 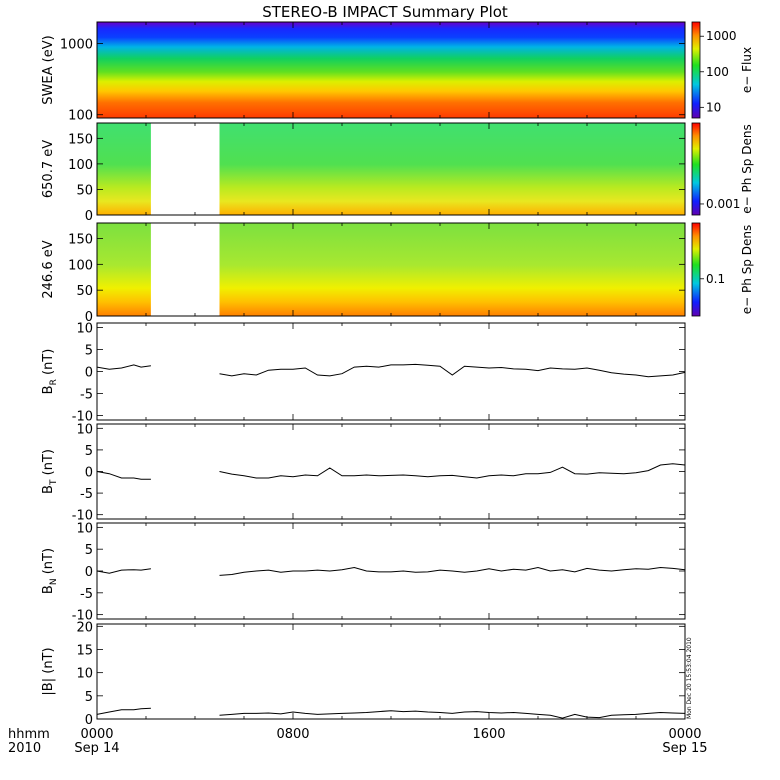 I want to click on y-tick-label: 20, so click(x=84, y=627).